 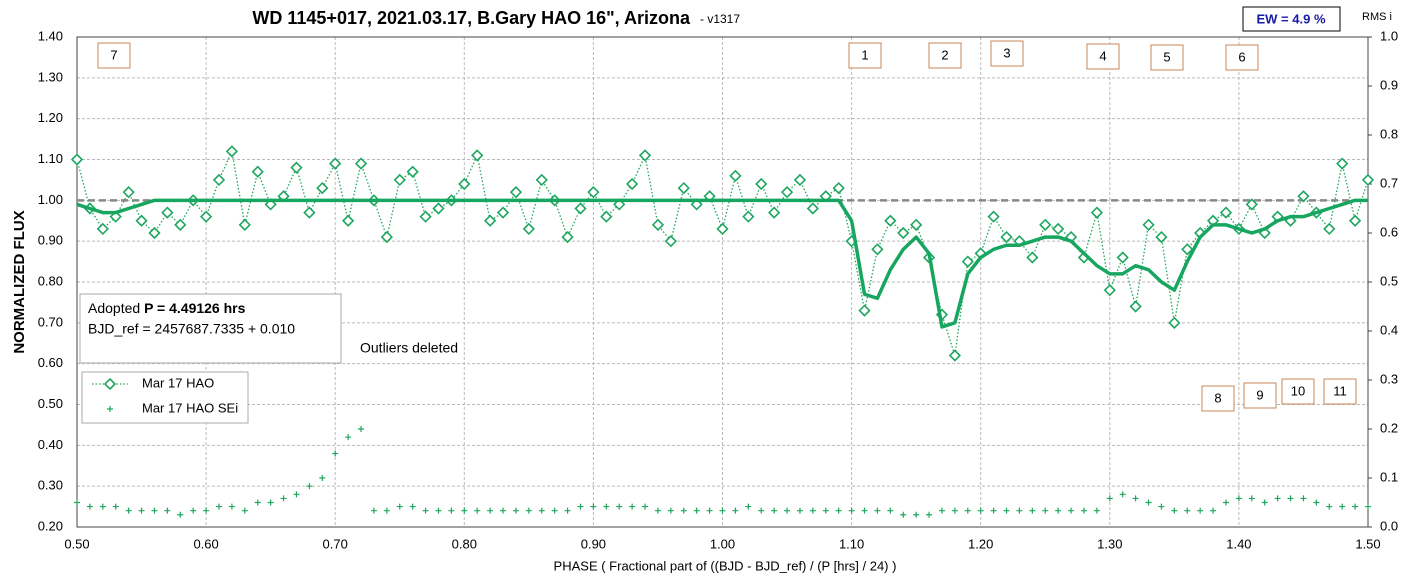 What do you see at coordinates (1238, 543) in the screenshot?
I see `x-tick-label: 1.40` at bounding box center [1238, 543].